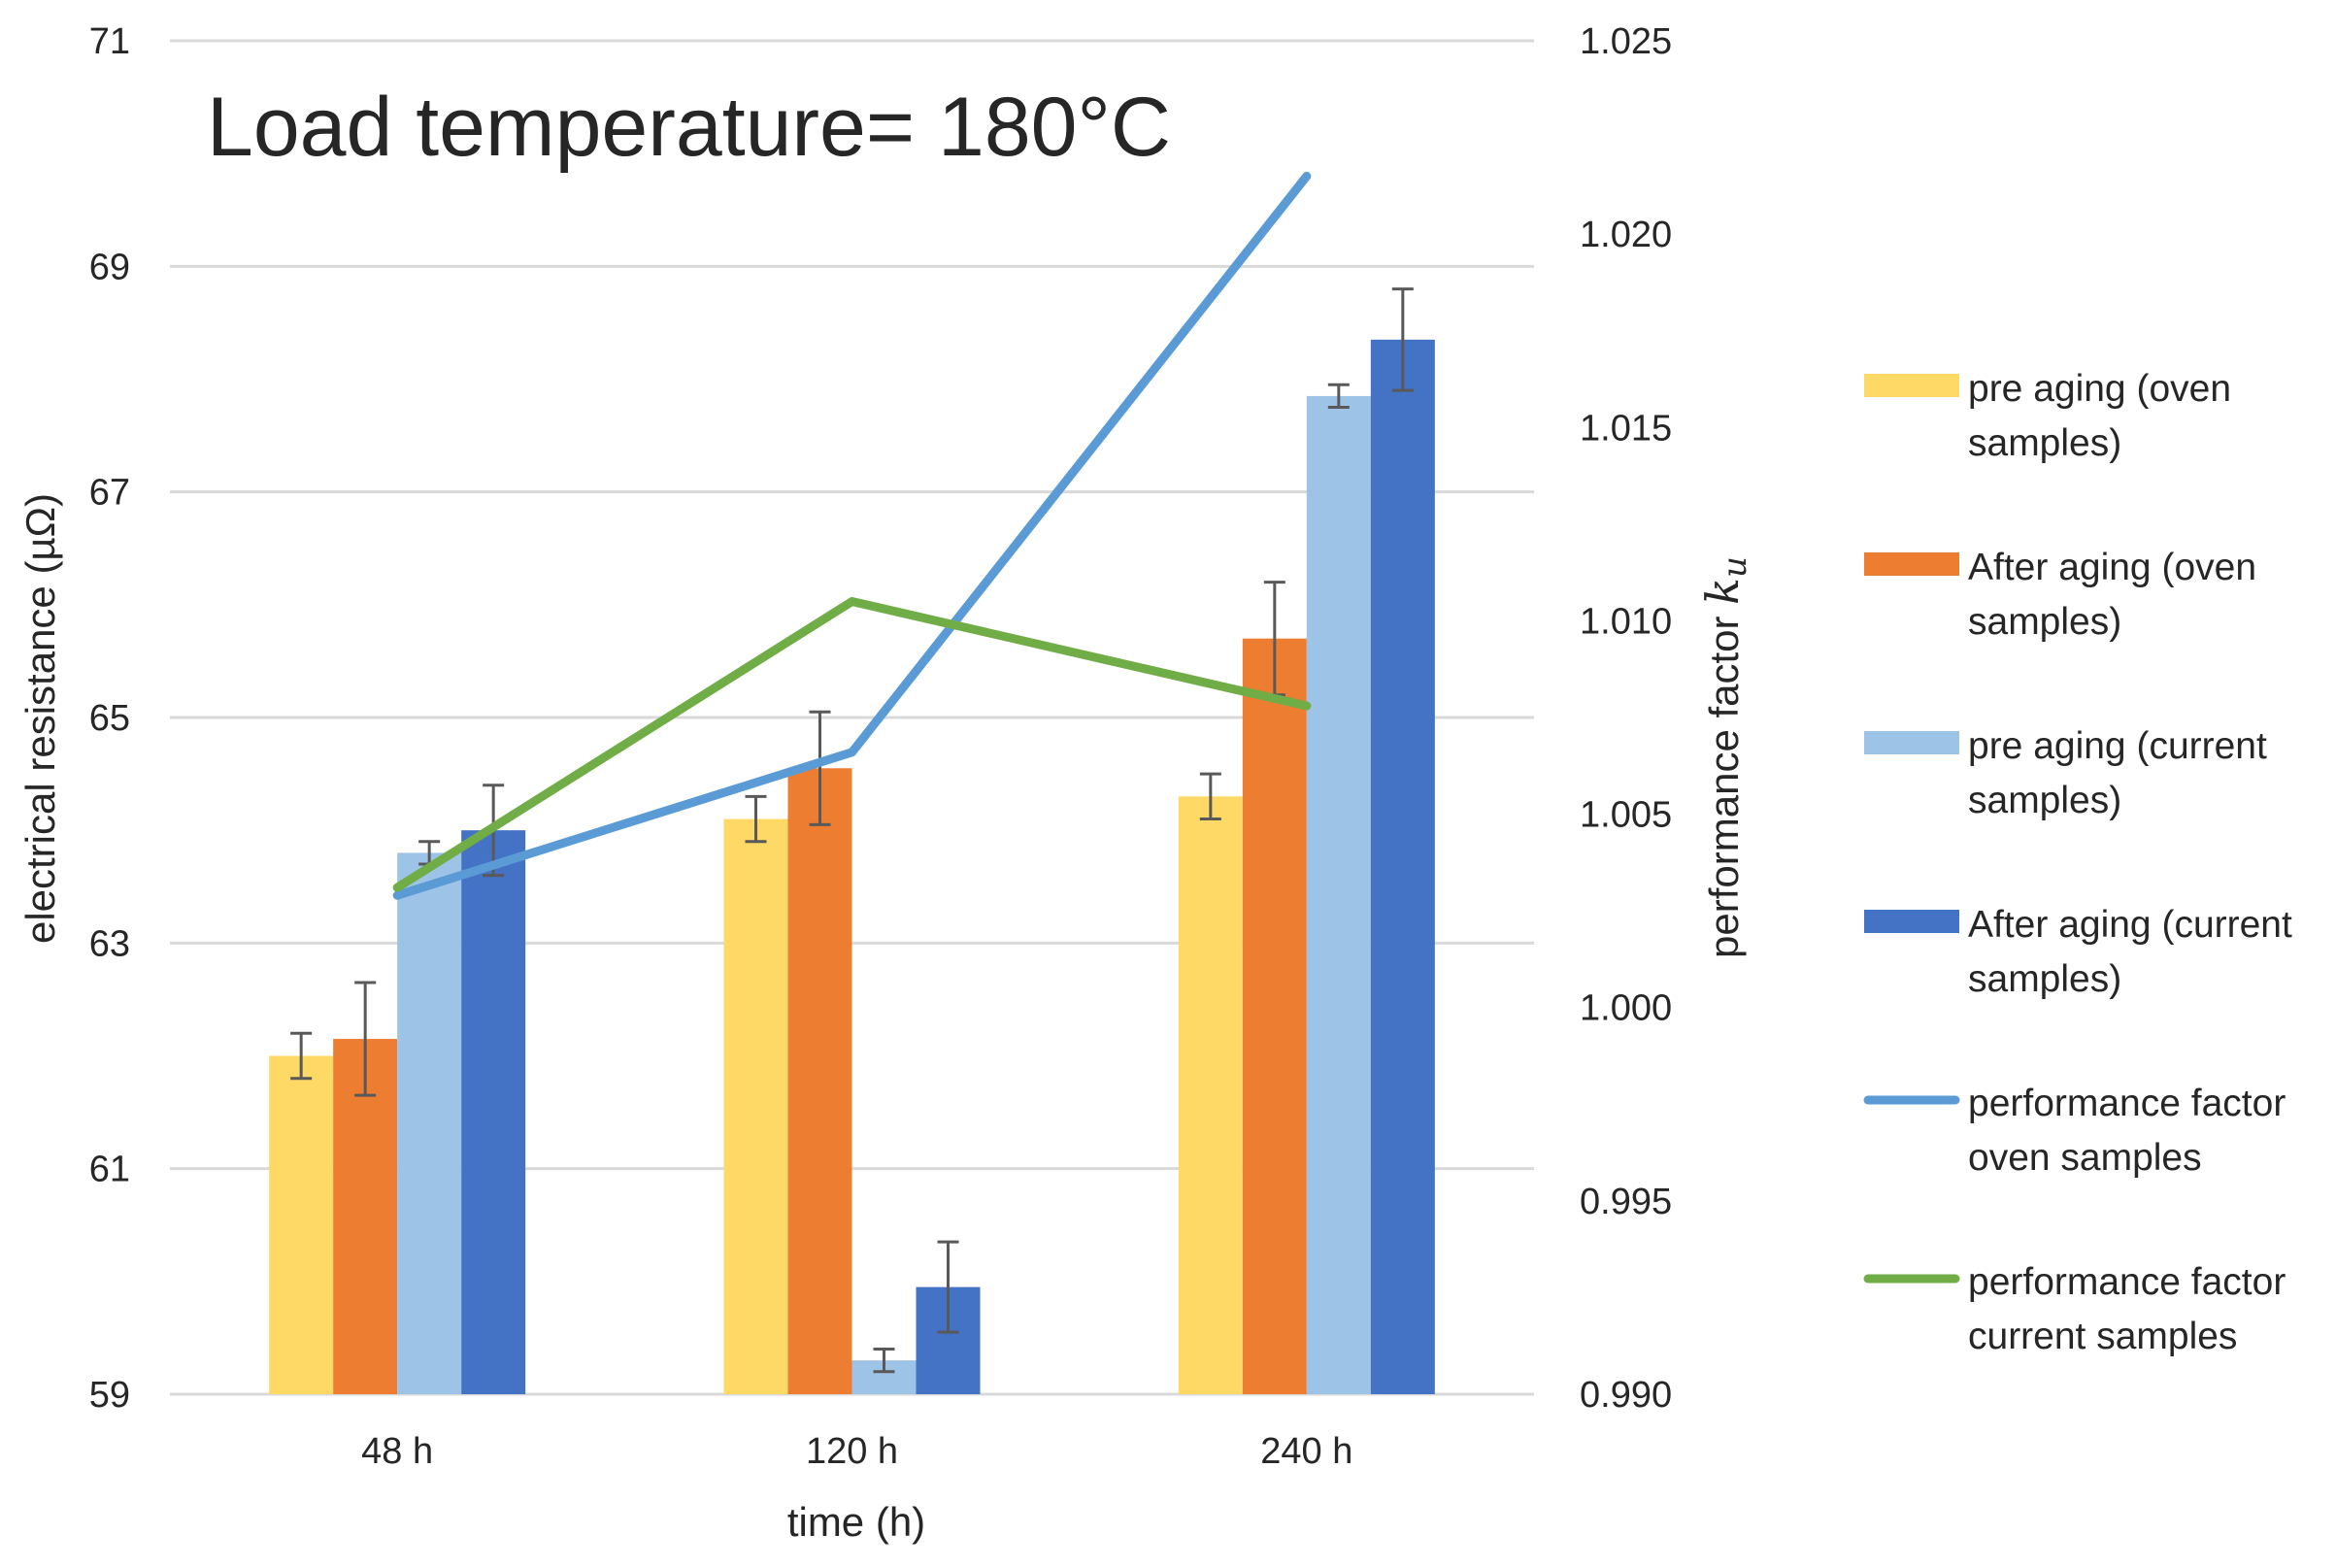 This screenshot has width=2336, height=1568. Describe the element at coordinates (109, 1170) in the screenshot. I see `y-tick-label: 61` at that location.